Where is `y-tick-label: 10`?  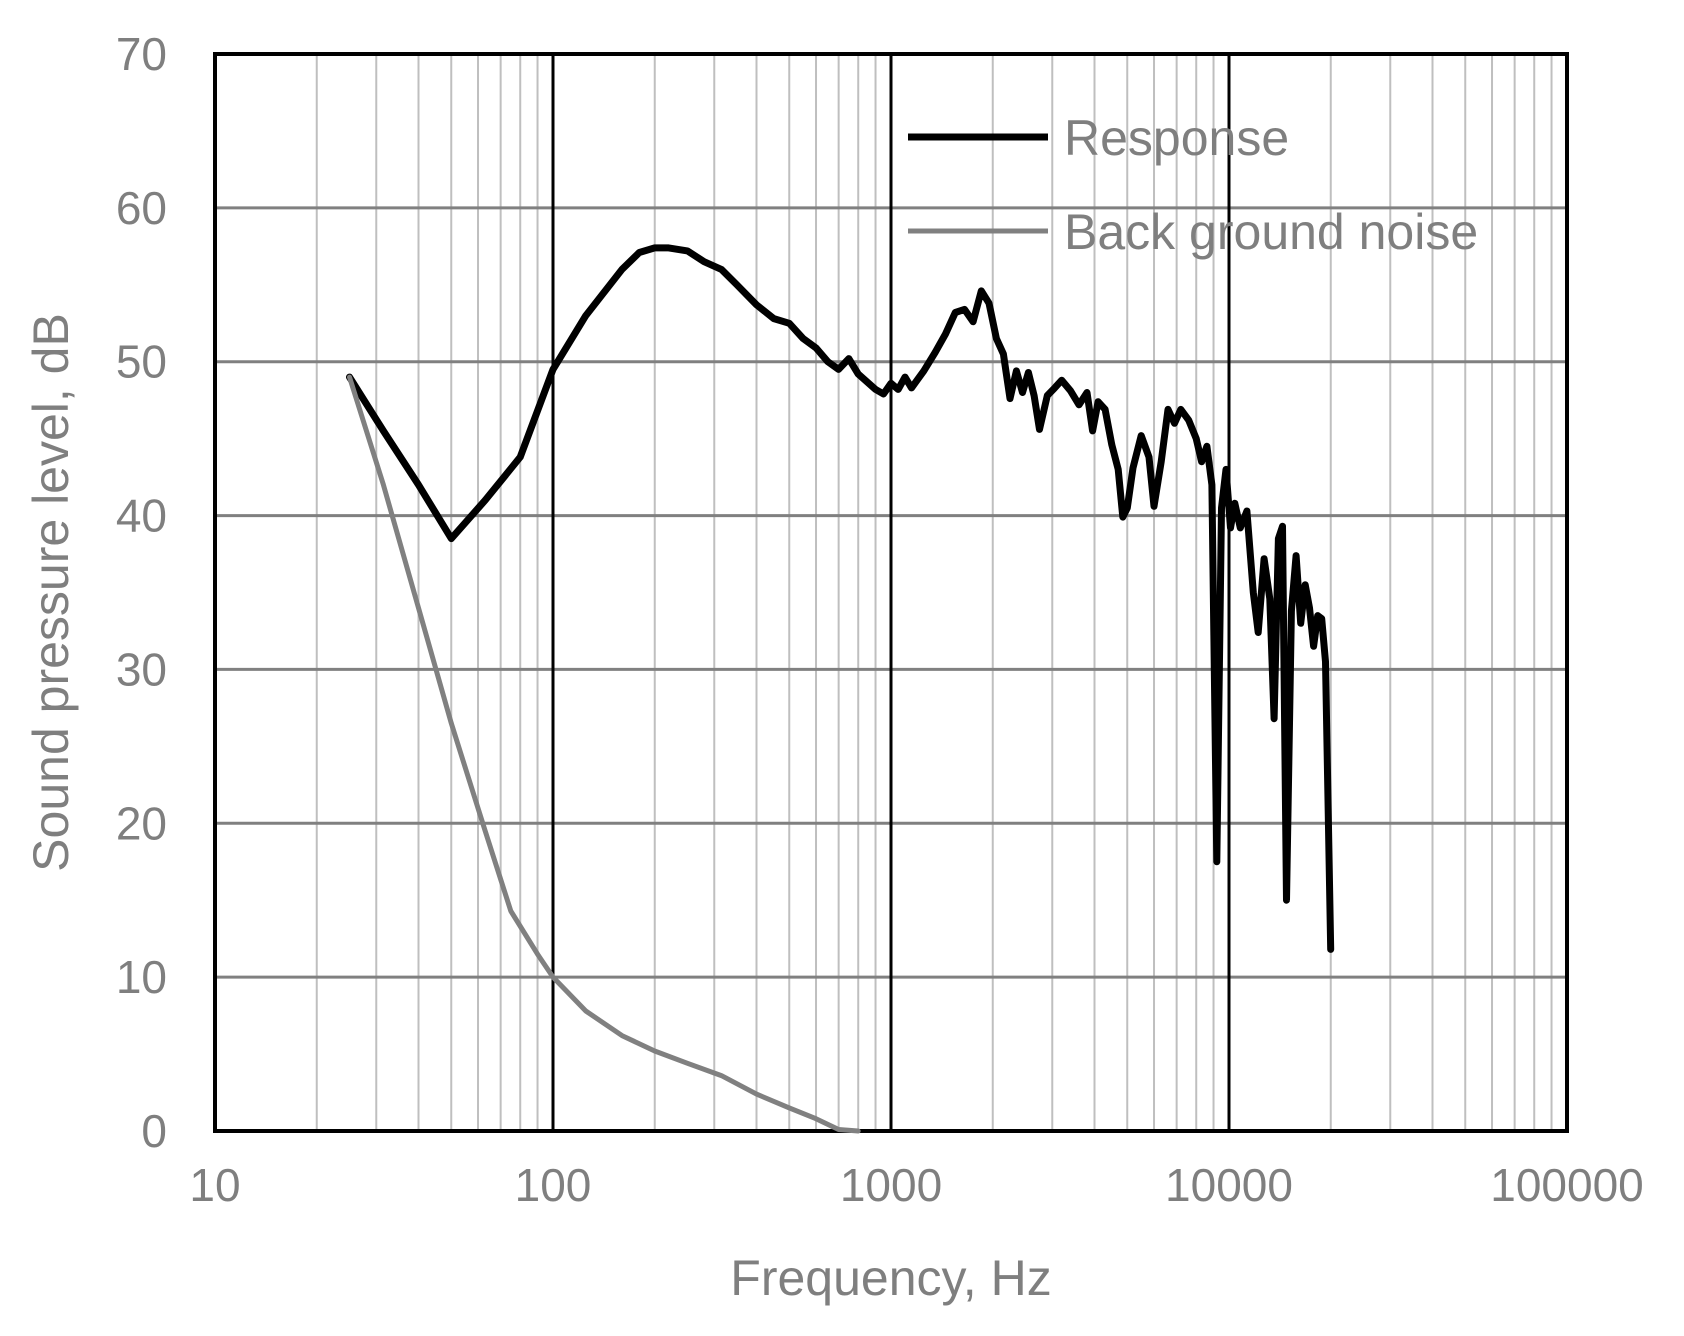
y-tick-label: 10 is located at coordinates (141, 977).